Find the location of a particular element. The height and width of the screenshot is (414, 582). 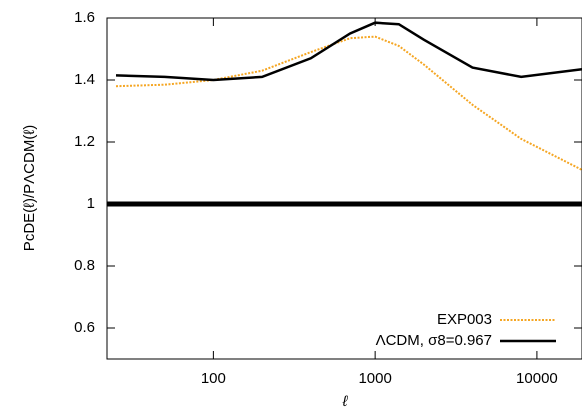

x-tick-label: 10000 is located at coordinates (537, 378).